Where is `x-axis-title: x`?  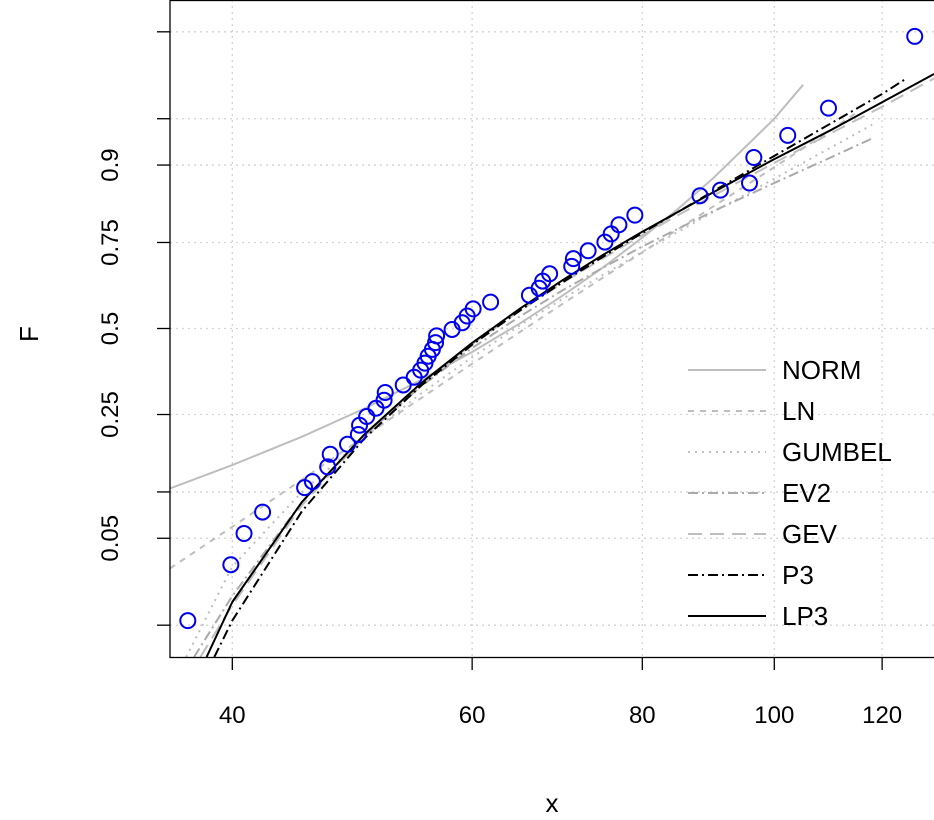 x-axis-title: x is located at coordinates (552, 803).